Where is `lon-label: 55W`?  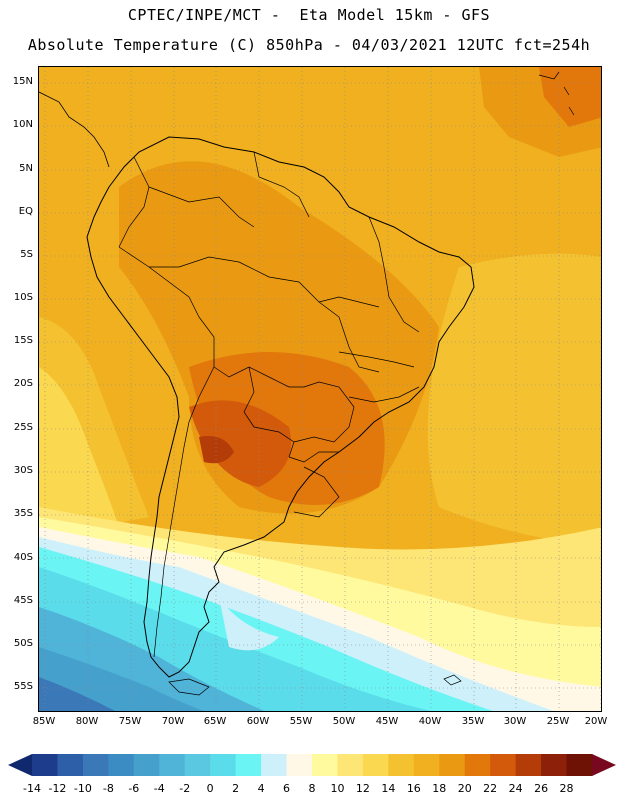 lon-label: 55W is located at coordinates (301, 721).